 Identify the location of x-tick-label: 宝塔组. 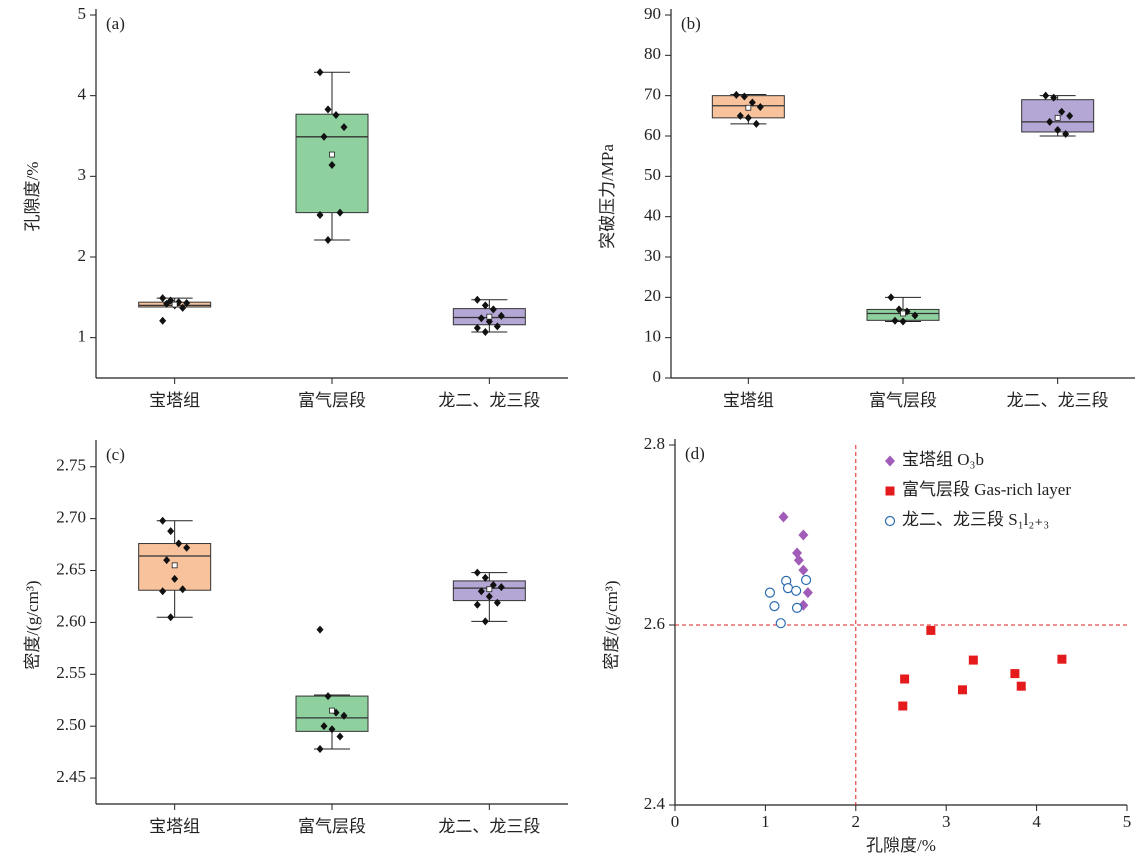
(748, 400).